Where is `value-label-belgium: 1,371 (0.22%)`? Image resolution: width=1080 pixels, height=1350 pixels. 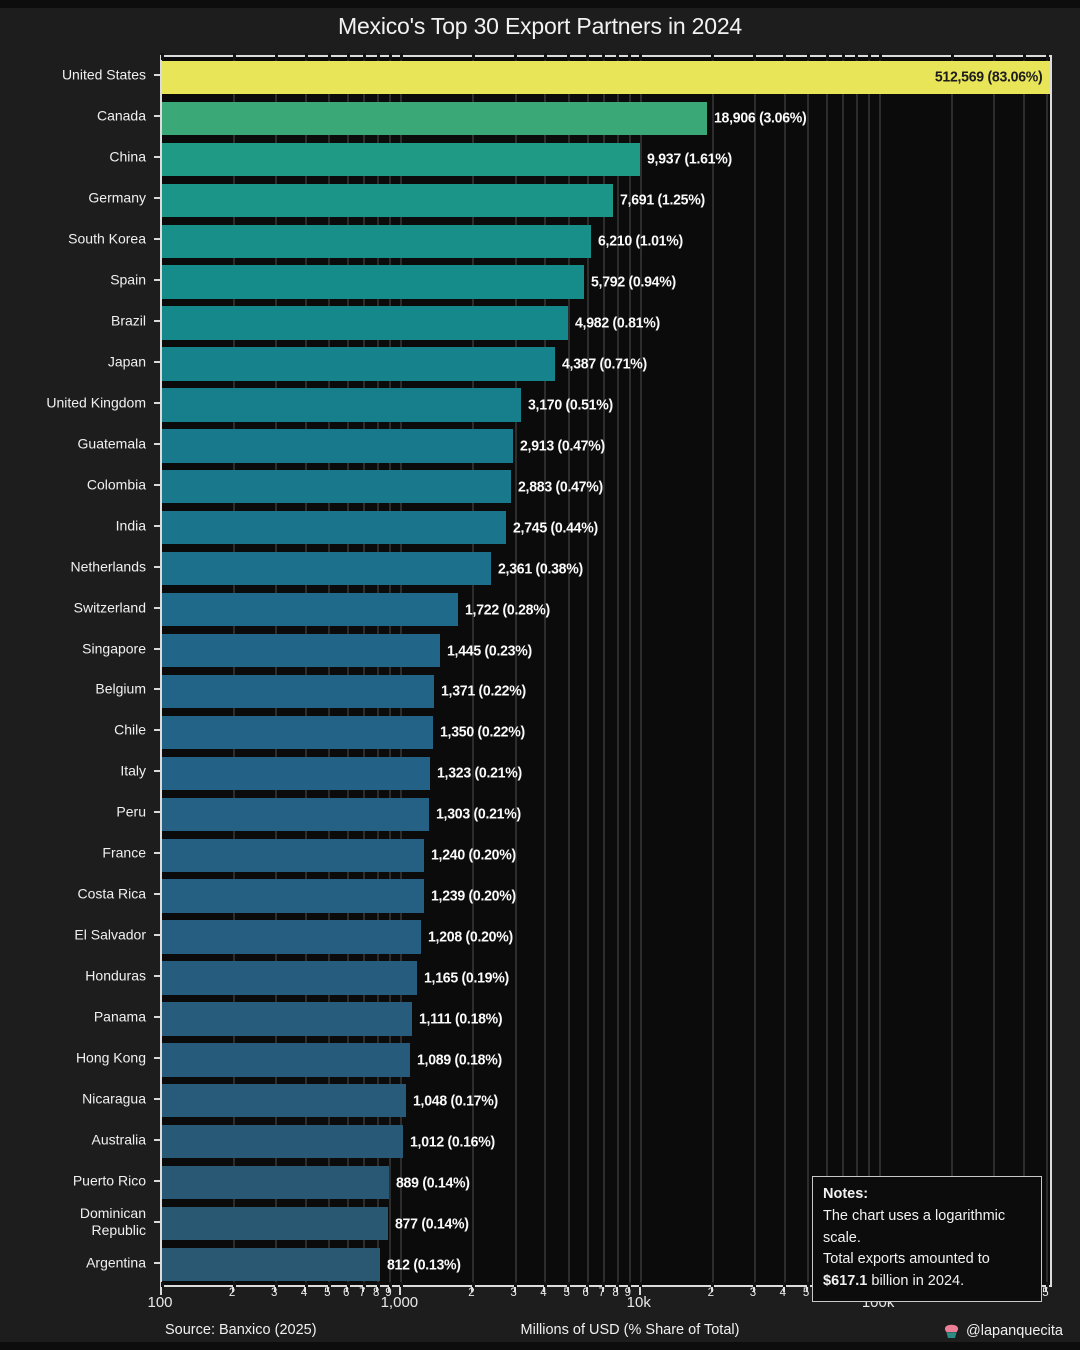 value-label-belgium: 1,371 (0.22%) is located at coordinates (484, 691).